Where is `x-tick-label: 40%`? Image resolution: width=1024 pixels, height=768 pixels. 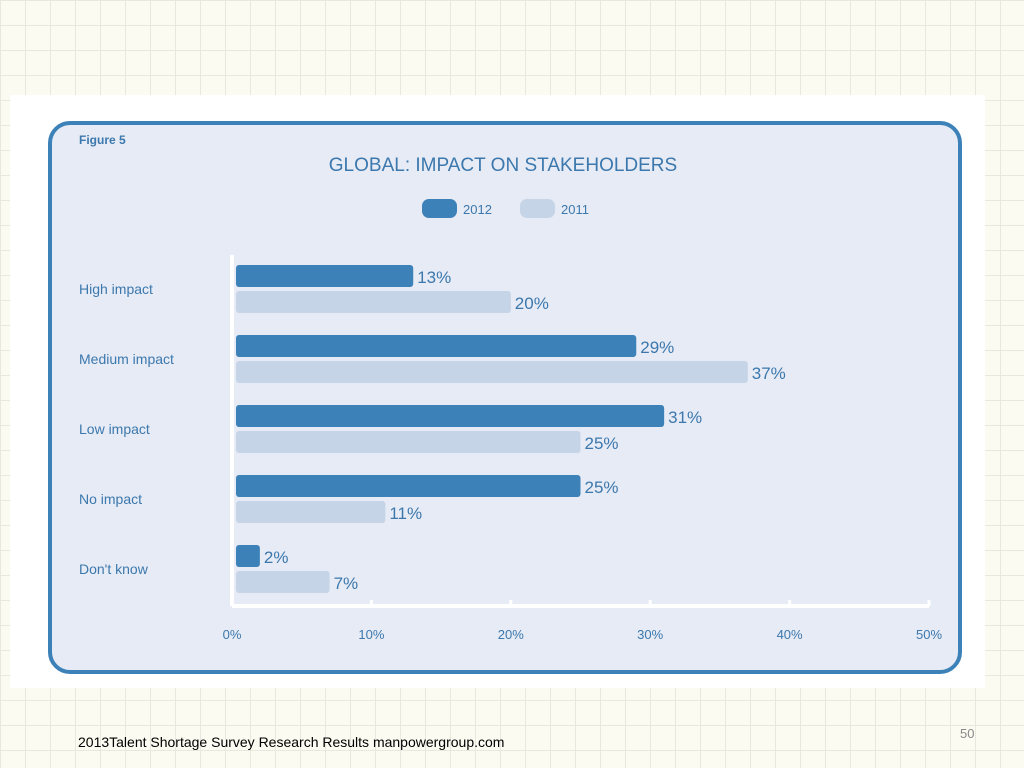
x-tick-label: 40% is located at coordinates (790, 634).